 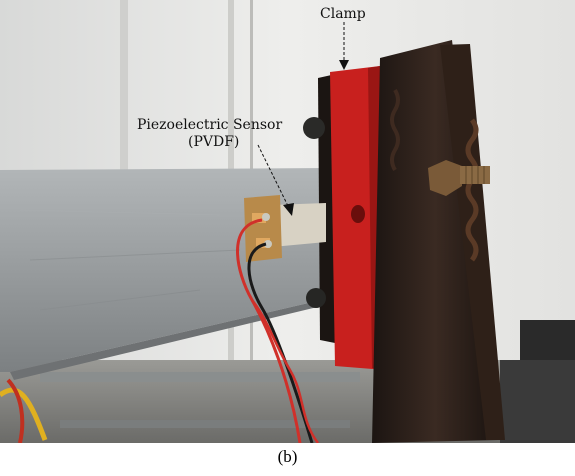 What do you see at coordinates (287, 456) in the screenshot?
I see `figure-caption: (b)` at bounding box center [287, 456].